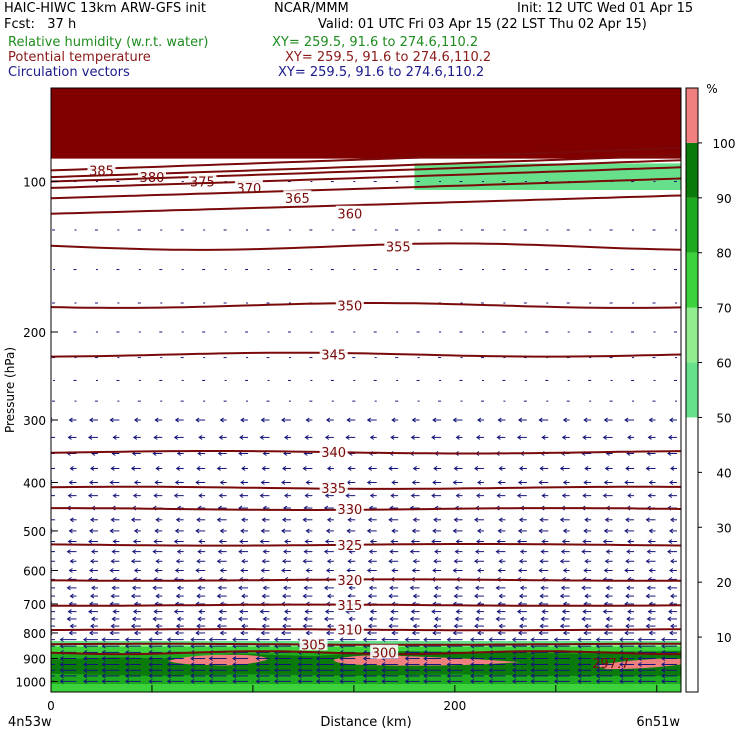  What do you see at coordinates (101, 171) in the screenshot?
I see `theta-contour-label: 385` at bounding box center [101, 171].